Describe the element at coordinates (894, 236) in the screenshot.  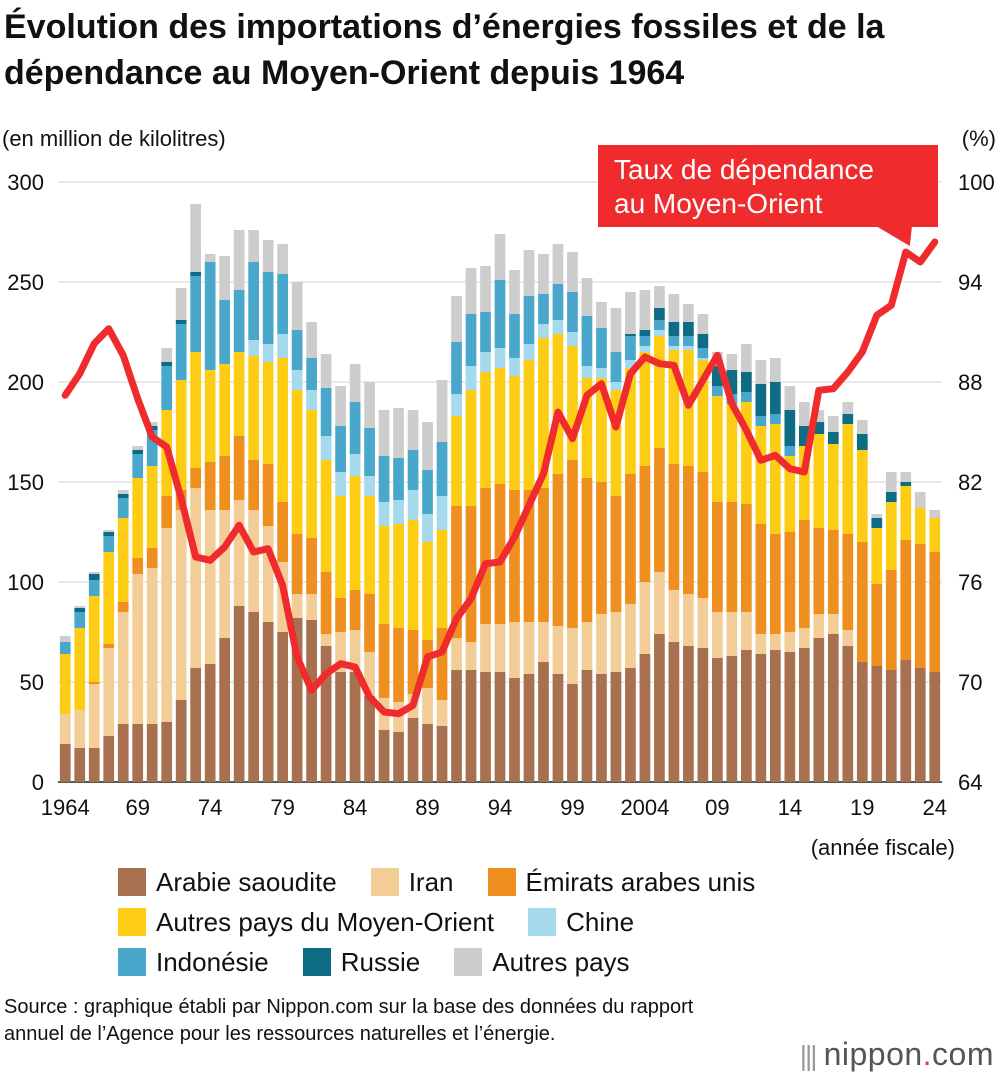
I see `annotation-pointer` at that location.